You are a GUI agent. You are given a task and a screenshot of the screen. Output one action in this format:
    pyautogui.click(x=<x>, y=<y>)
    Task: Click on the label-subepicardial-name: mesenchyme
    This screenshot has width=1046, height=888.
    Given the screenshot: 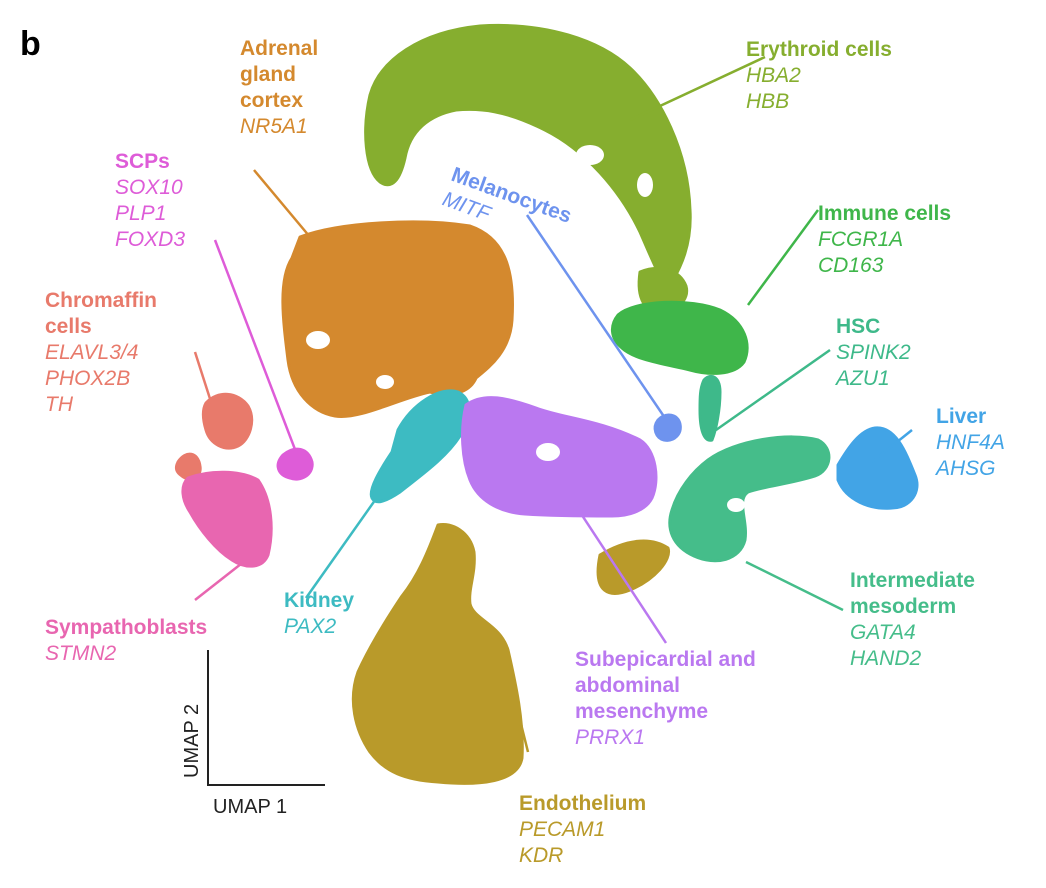 What is the action you would take?
    pyautogui.click(x=641, y=711)
    